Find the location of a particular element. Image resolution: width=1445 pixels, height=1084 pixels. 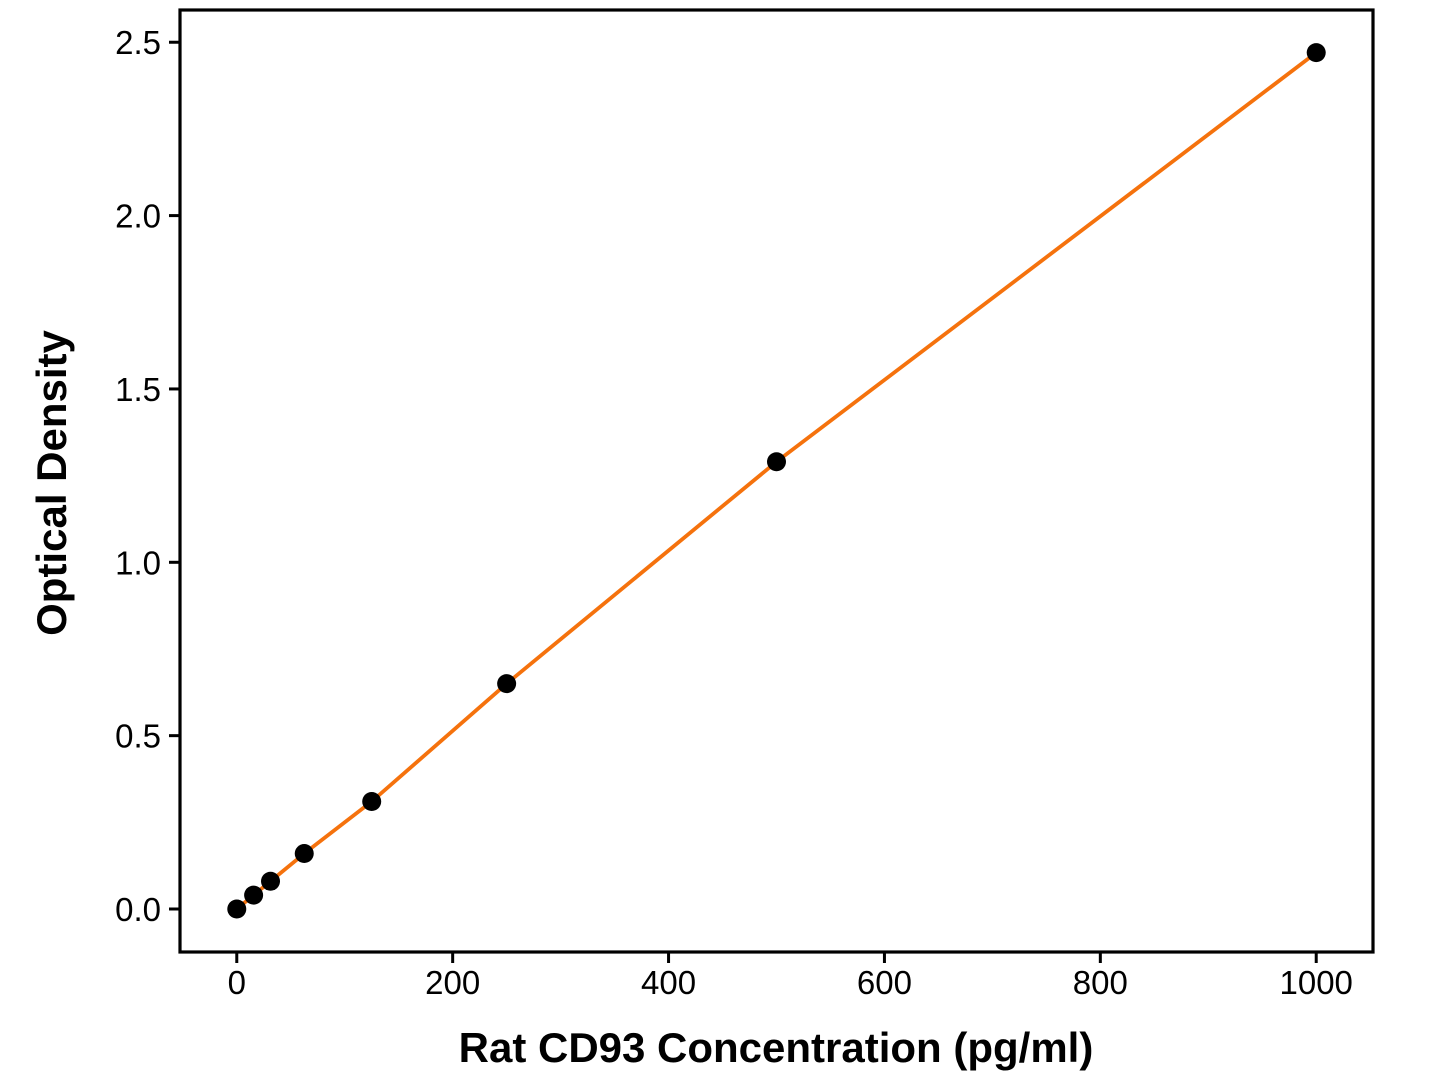

x-axis-tick-label: 200 is located at coordinates (452, 982).